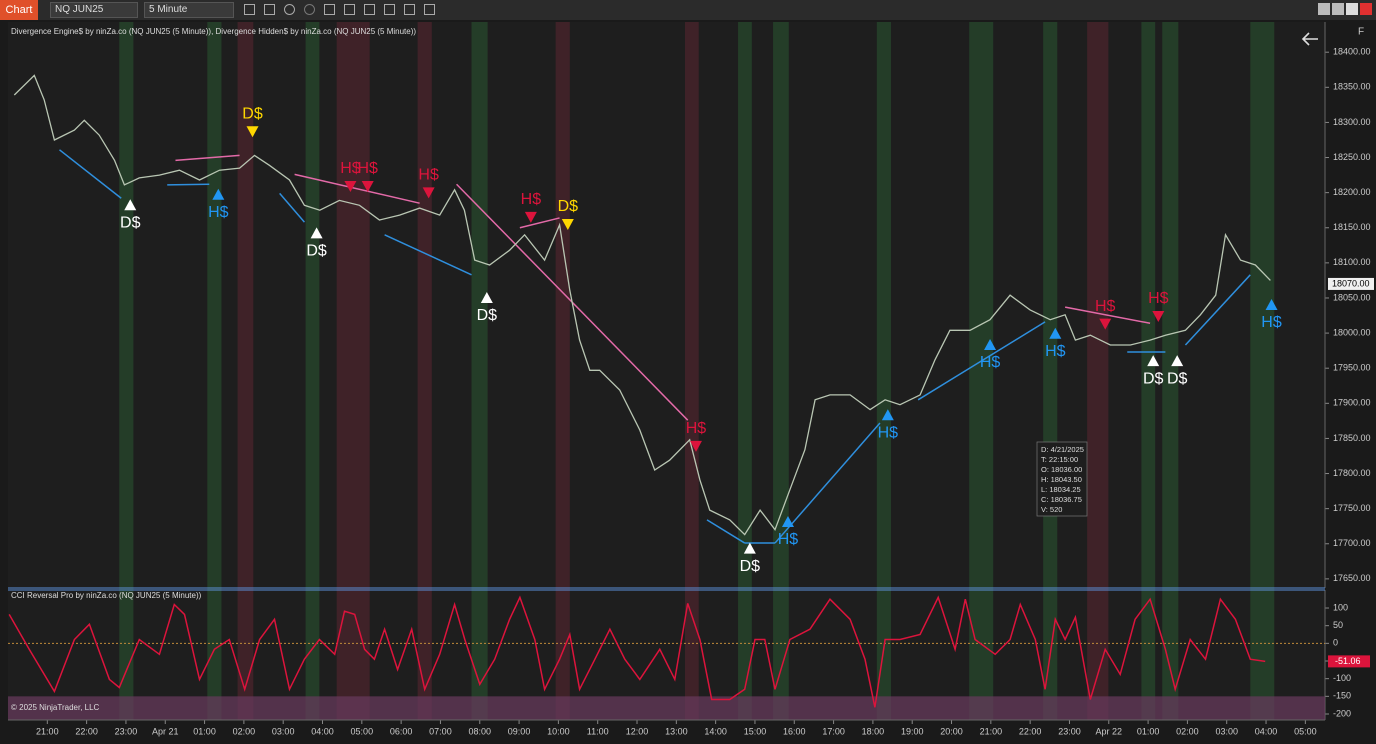 The width and height of the screenshot is (1376, 744). Describe the element at coordinates (1351, 283) in the screenshot. I see `last-price-tag` at that location.